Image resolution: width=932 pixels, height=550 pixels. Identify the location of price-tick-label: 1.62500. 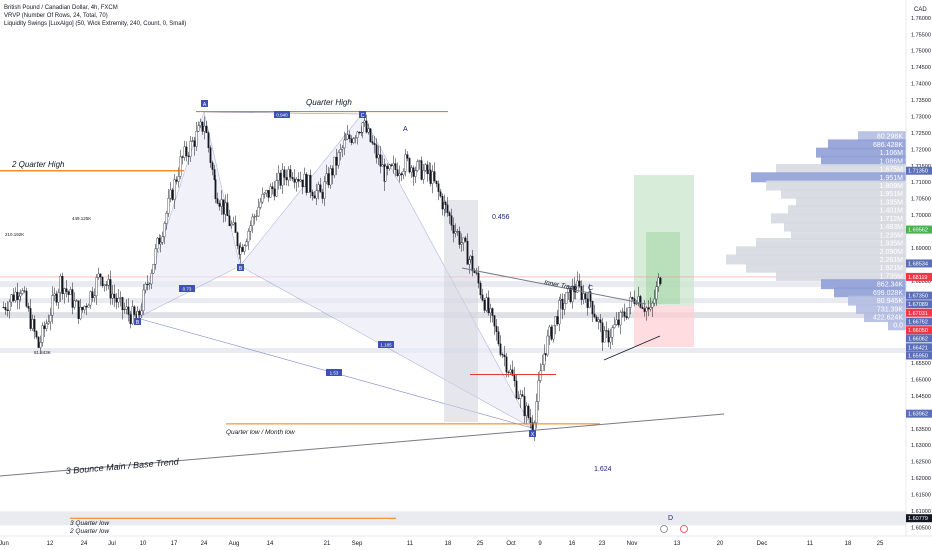
(921, 463).